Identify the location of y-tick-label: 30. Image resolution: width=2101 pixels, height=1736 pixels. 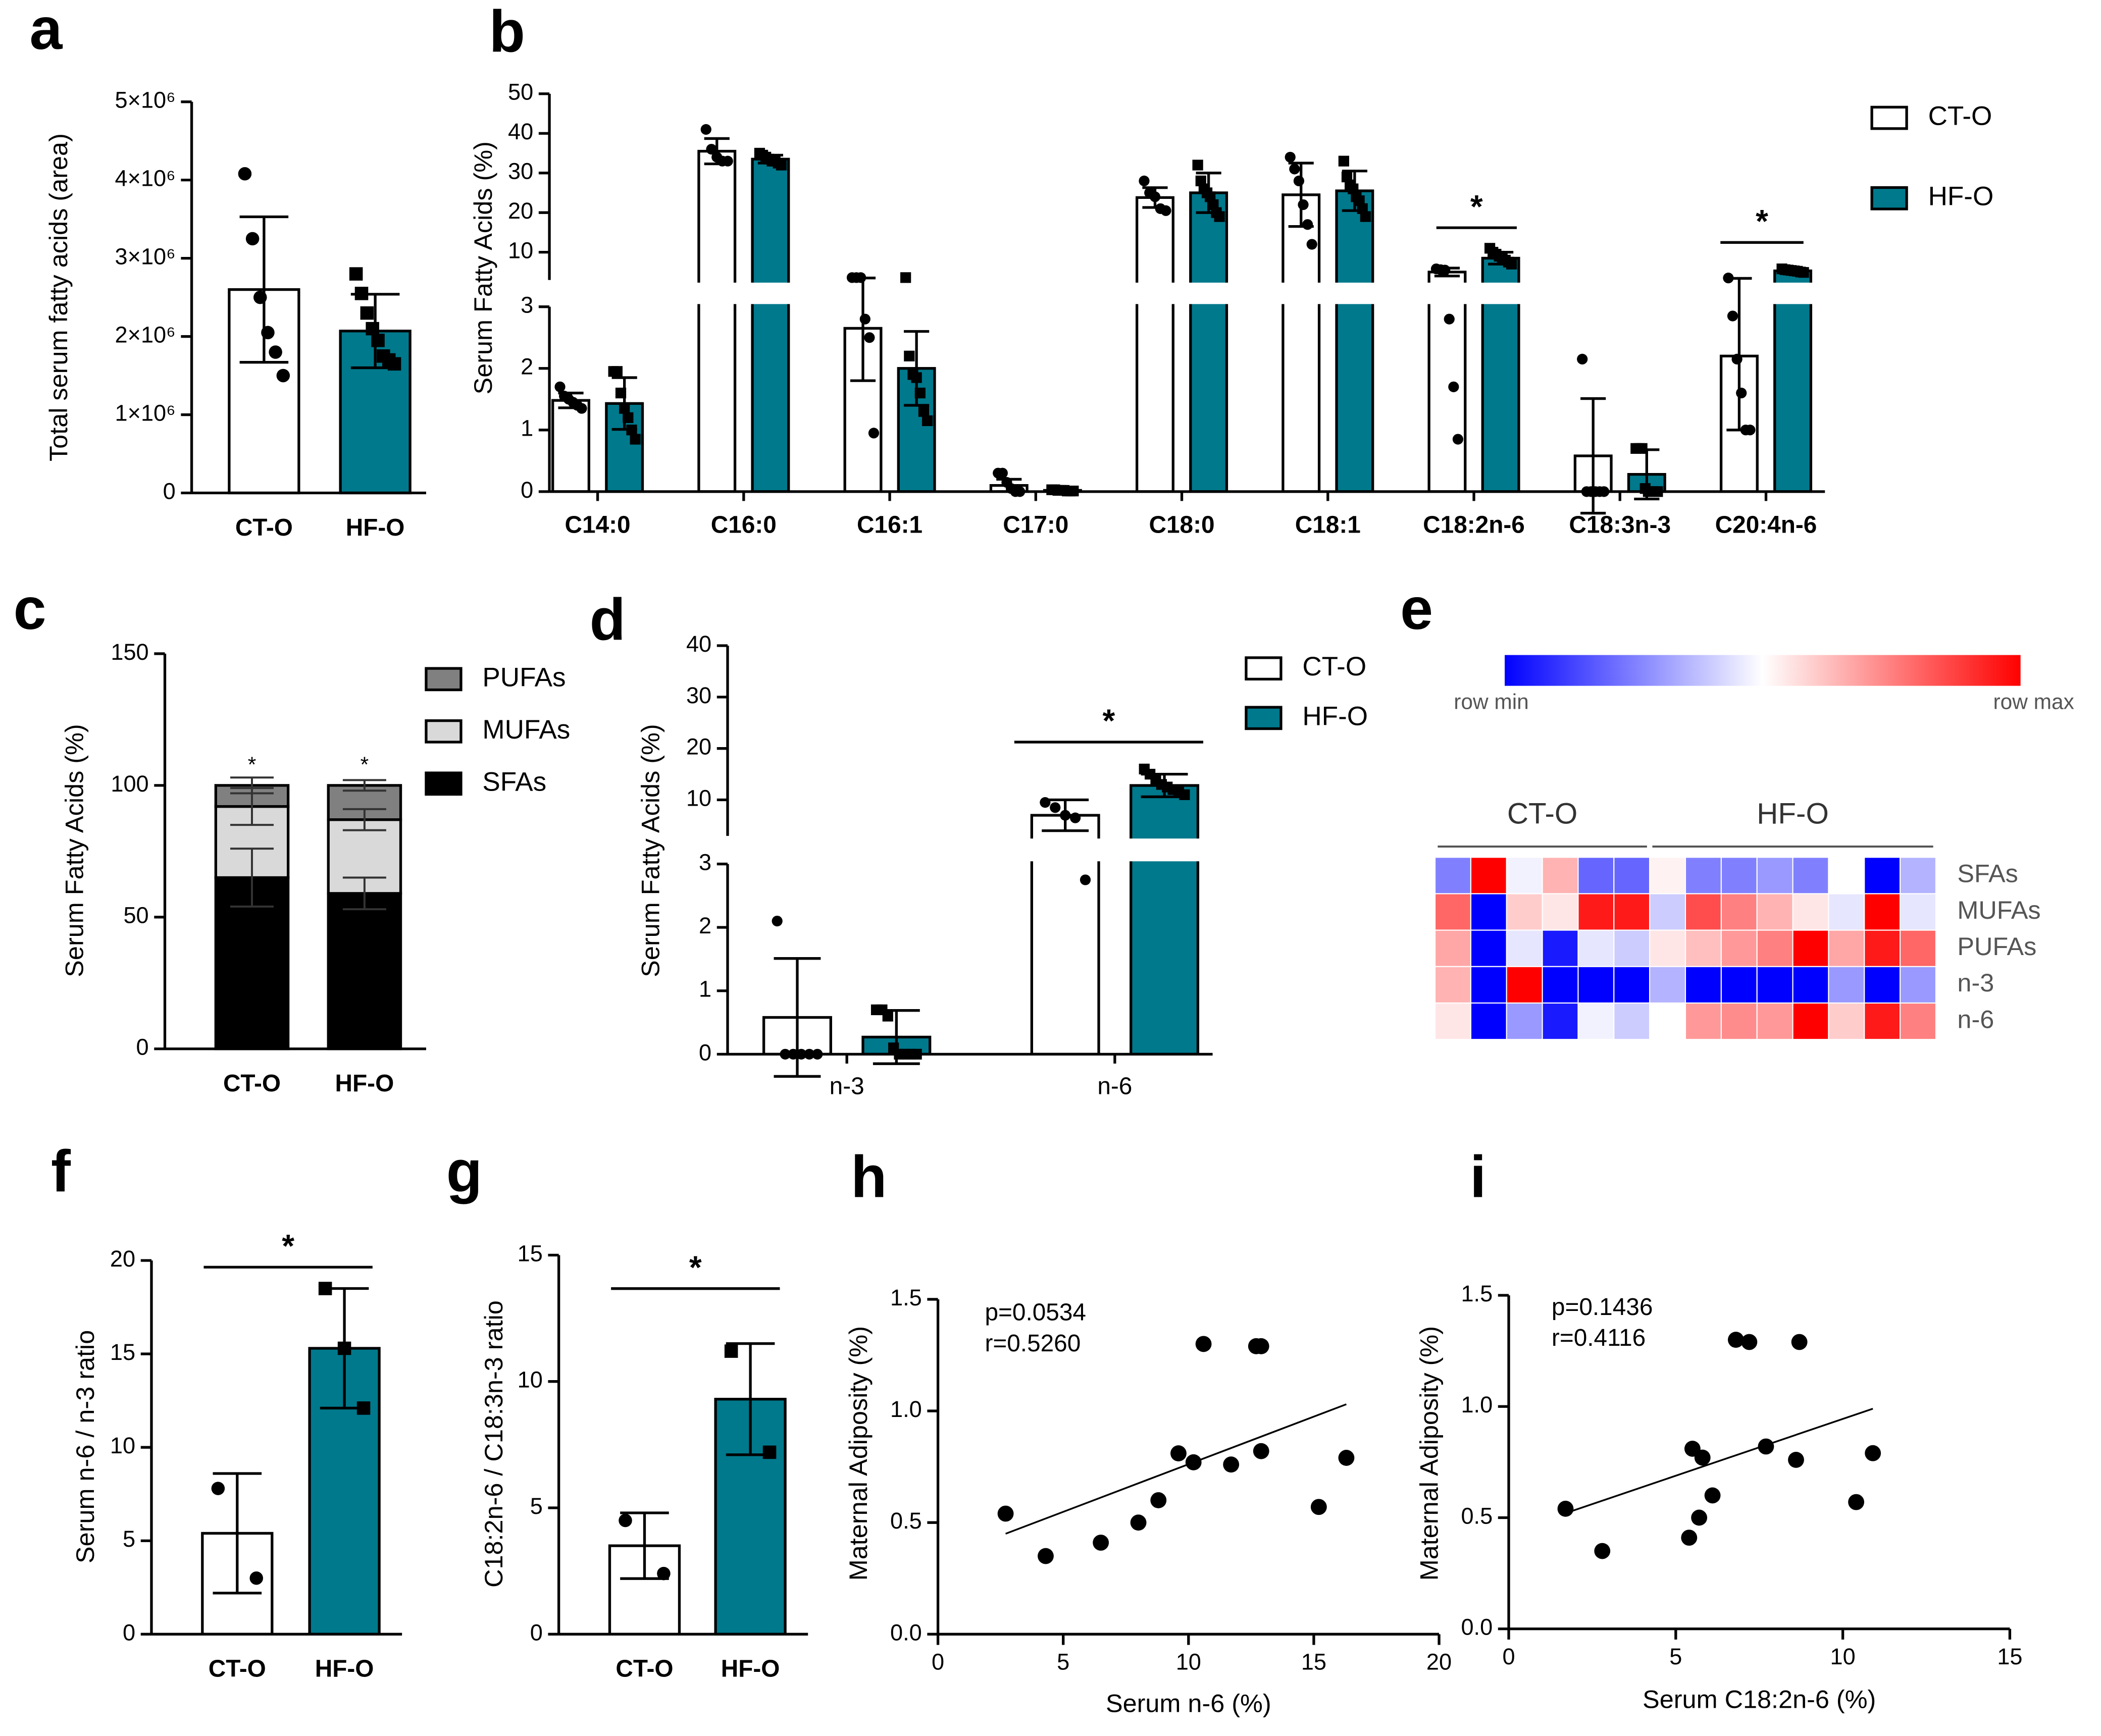
(520, 171).